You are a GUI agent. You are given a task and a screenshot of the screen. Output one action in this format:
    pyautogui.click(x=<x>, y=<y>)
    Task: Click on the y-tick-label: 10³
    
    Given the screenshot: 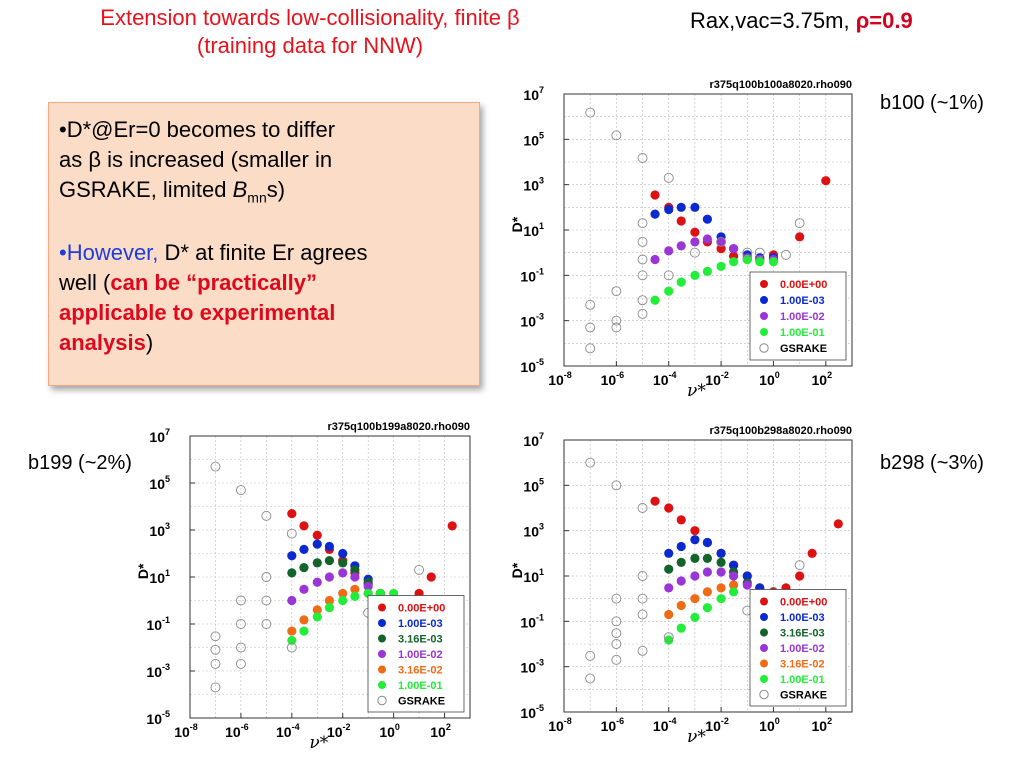 What is the action you would take?
    pyautogui.click(x=533, y=185)
    